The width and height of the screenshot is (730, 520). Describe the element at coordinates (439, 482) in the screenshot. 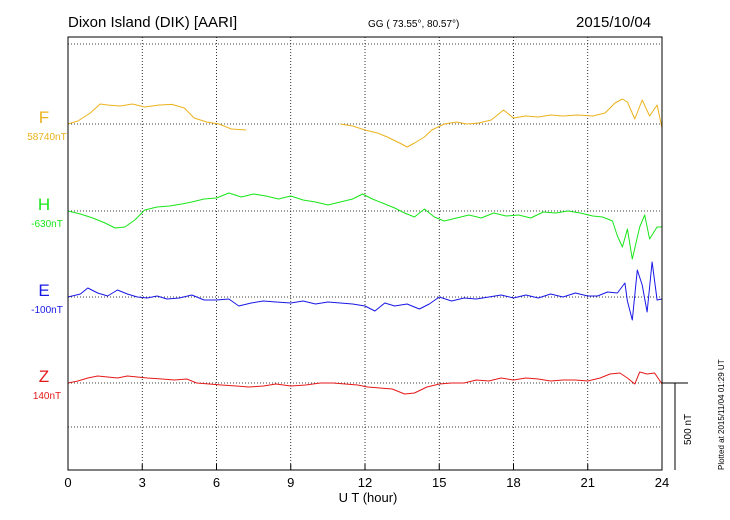

I see `x-tick-label-15: 15` at that location.